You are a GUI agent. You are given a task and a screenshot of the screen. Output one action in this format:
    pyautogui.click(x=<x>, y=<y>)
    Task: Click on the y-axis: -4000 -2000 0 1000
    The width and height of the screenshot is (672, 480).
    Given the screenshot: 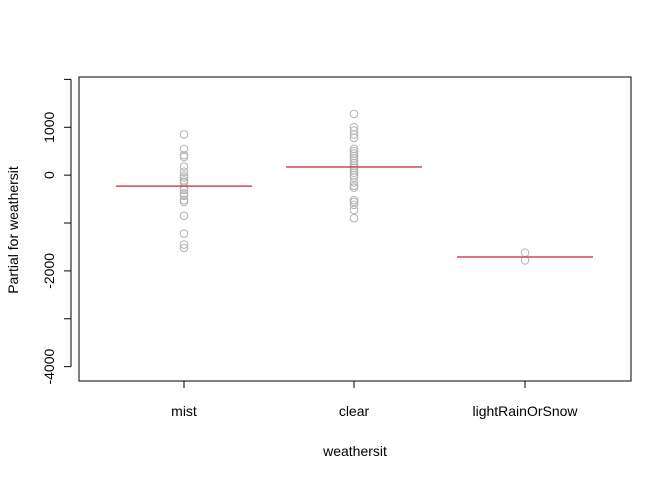 What is the action you would take?
    pyautogui.click(x=56, y=231)
    